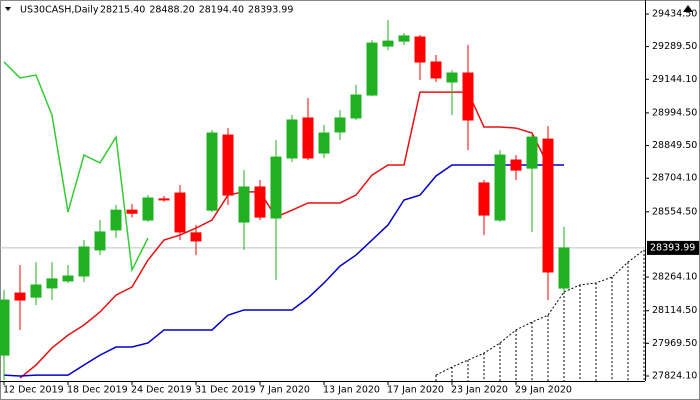 This screenshot has width=700, height=400. What do you see at coordinates (270, 10) in the screenshot?
I see `ohlc-value: 28393.99` at bounding box center [270, 10].